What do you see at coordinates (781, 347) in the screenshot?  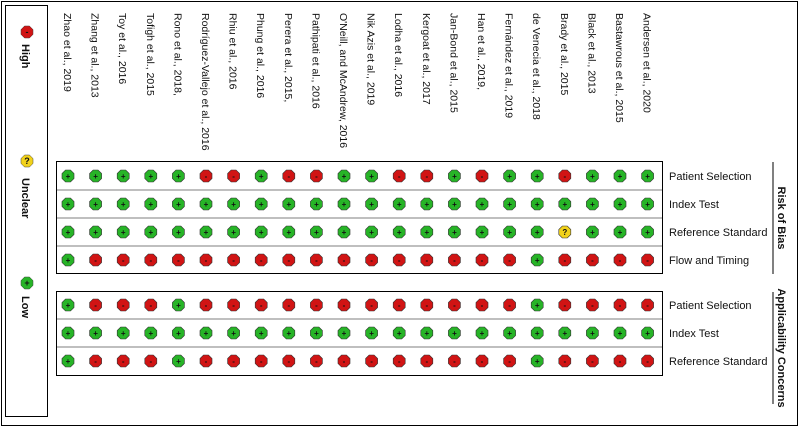 I see `applicability-title: Applicability Concerns` at bounding box center [781, 347].